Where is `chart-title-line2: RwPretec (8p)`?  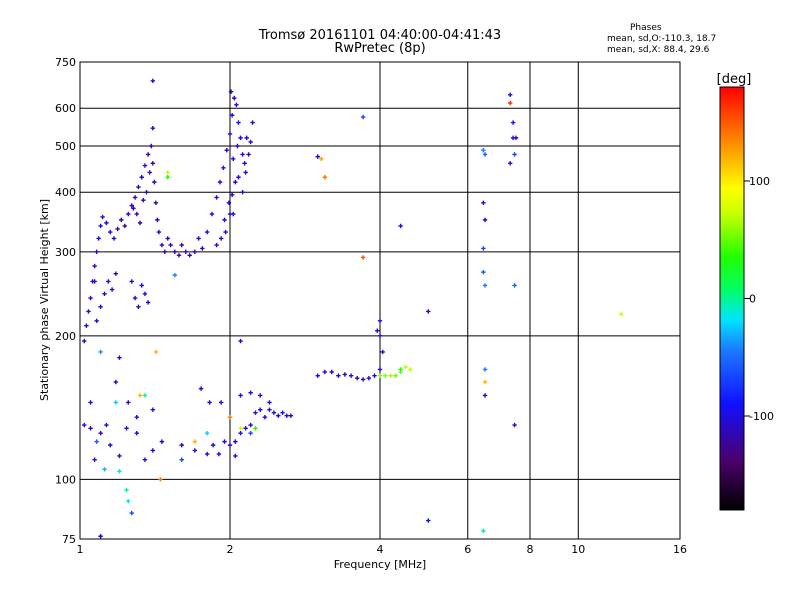
chart-title-line2: RwPretec (8p) is located at coordinates (380, 48).